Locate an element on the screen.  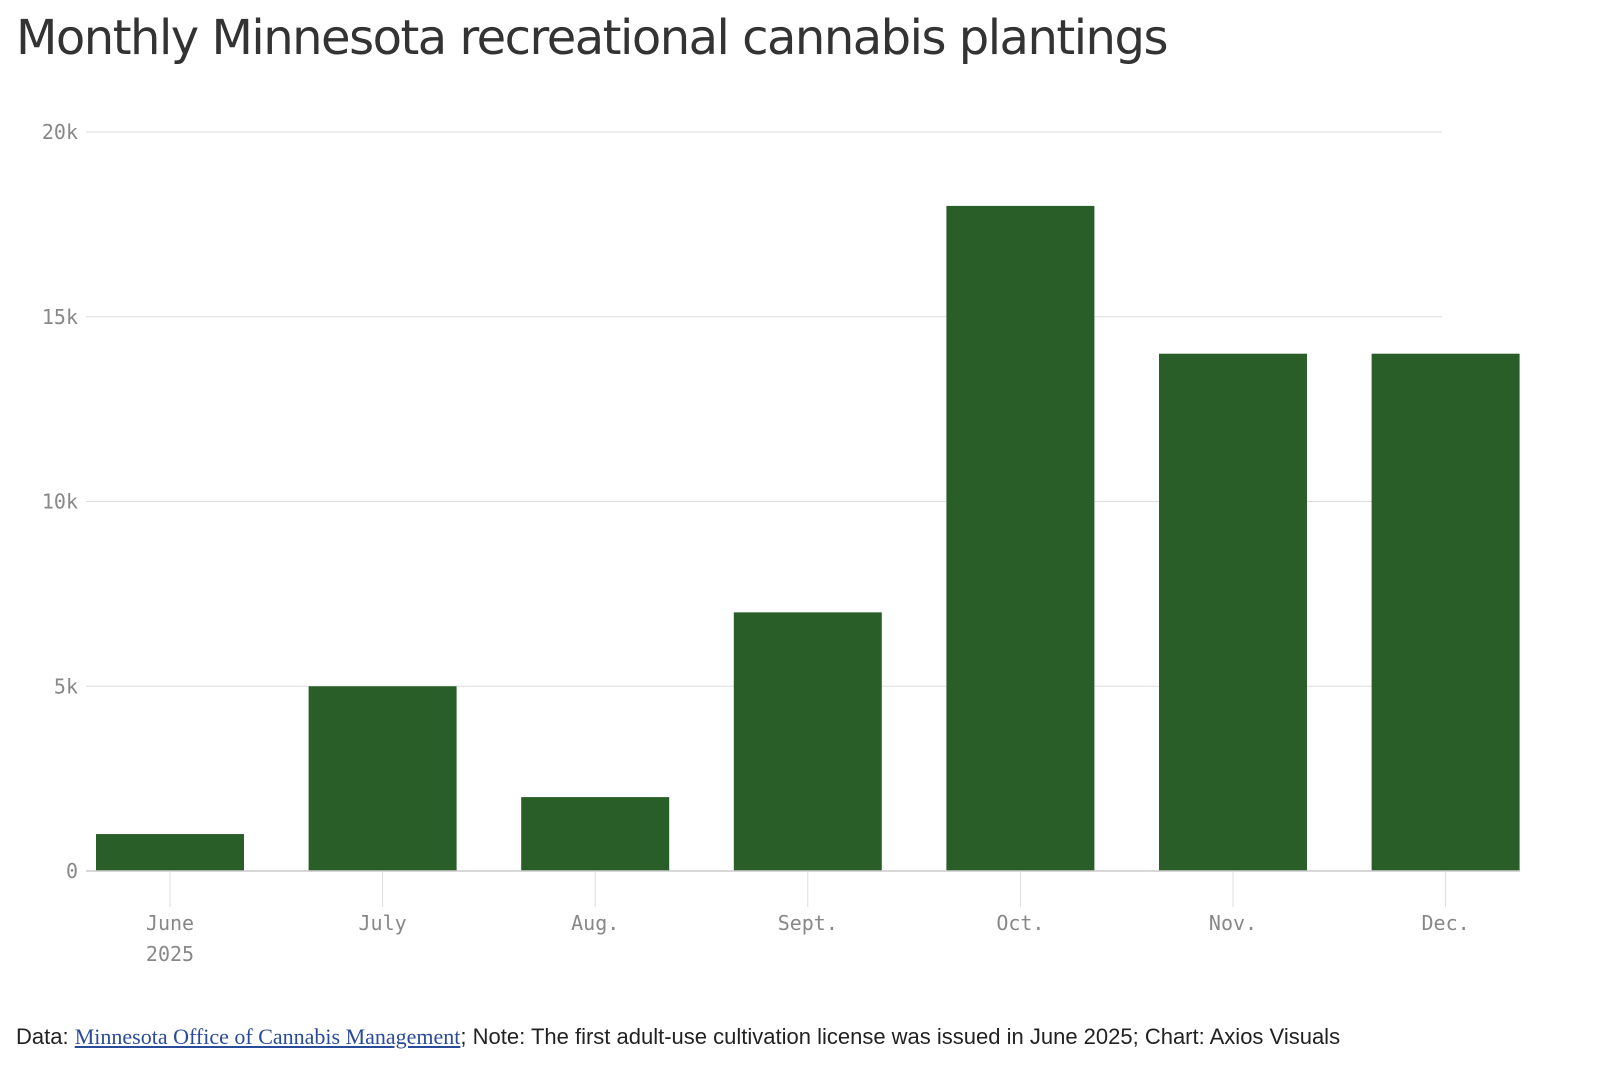
x-tick-label-sept: Sept. is located at coordinates (808, 923).